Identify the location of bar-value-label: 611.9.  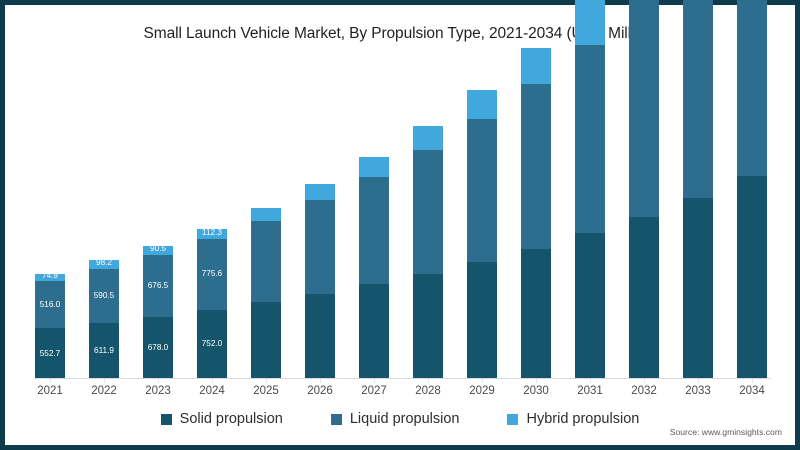
(104, 350).